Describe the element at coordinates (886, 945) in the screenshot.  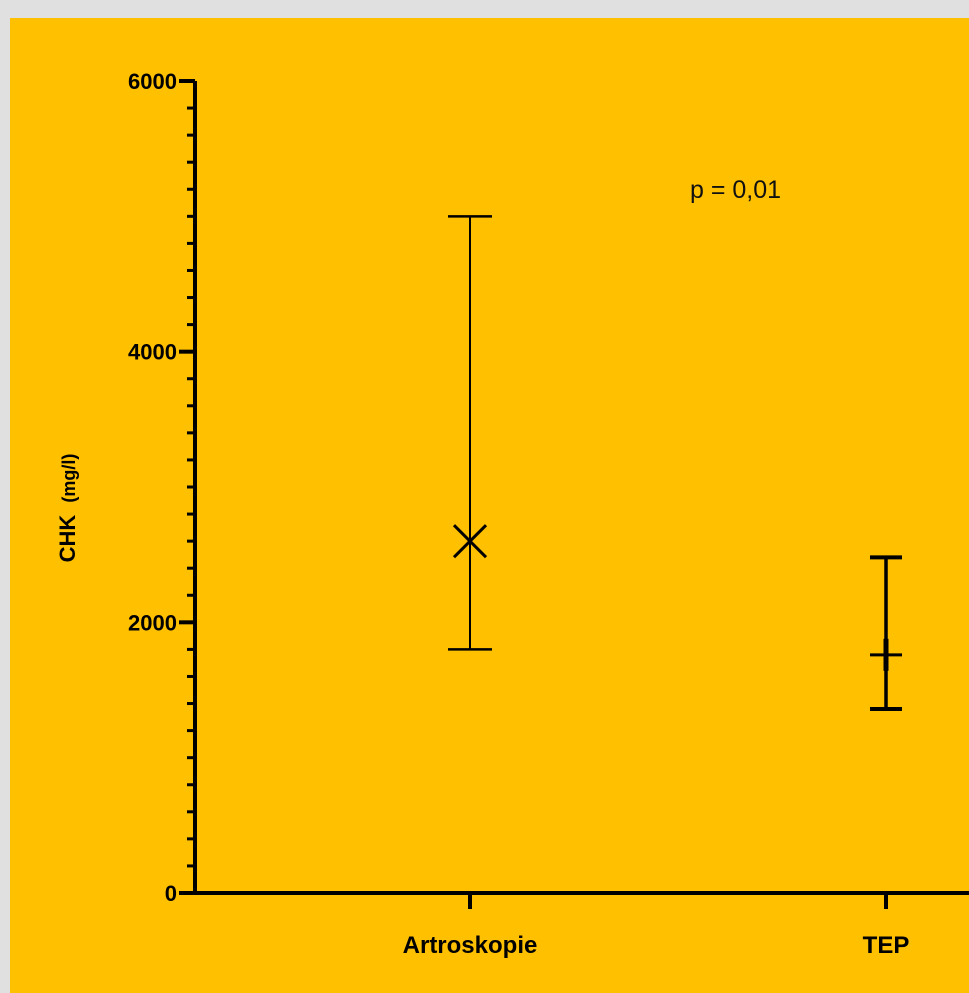
I see `x-tick-label: TEP` at that location.